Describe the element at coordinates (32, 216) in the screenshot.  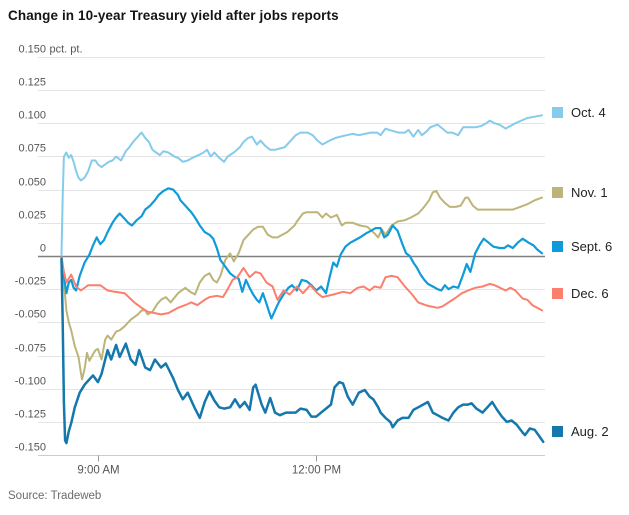
I see `y-axis-label: 0.025` at that location.